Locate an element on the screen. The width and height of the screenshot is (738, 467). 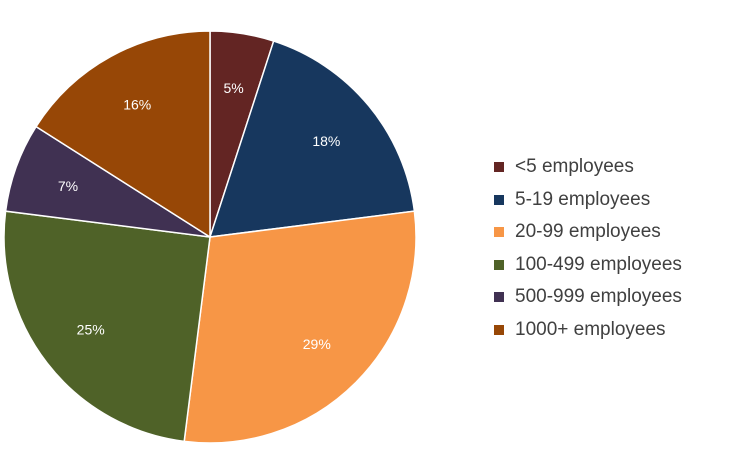
legend-label: 100-499 employees is located at coordinates (598, 264).